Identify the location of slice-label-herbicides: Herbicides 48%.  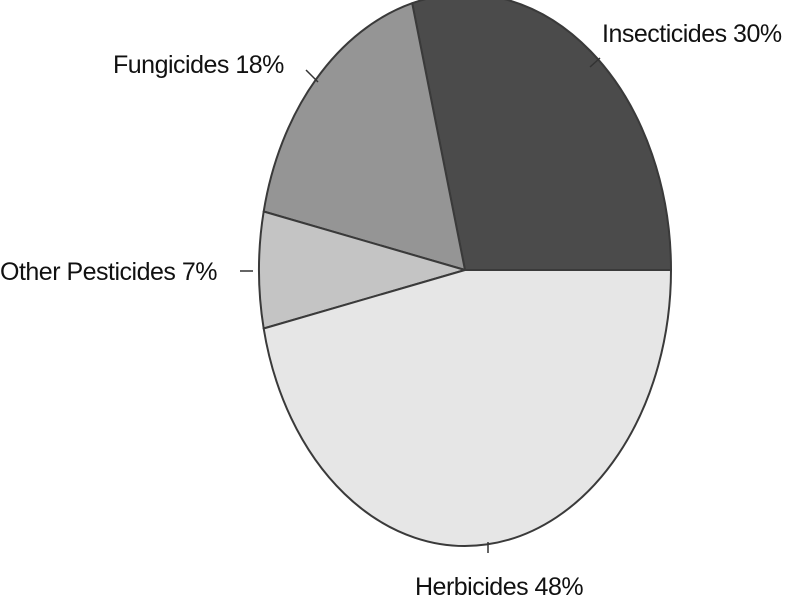
(499, 586).